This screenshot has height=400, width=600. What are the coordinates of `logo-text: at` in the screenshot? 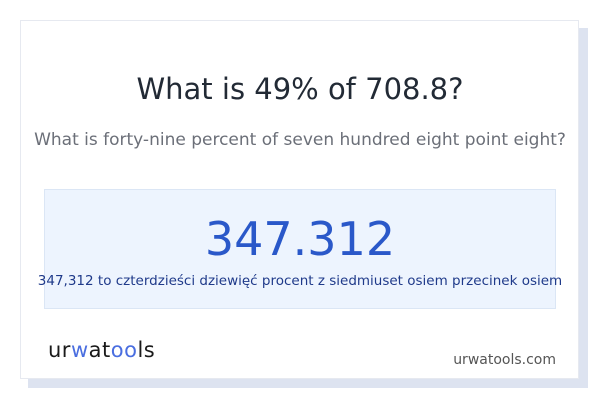 It's located at (99, 350).